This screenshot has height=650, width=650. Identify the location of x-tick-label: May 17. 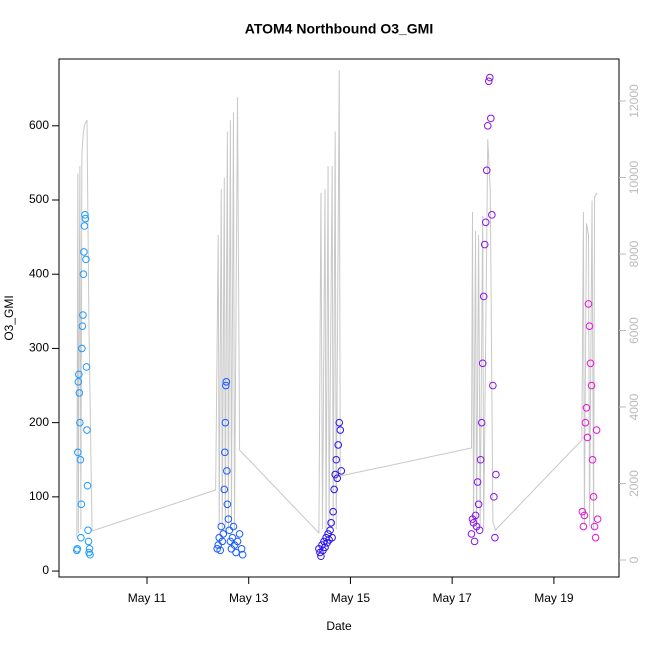
(452, 598).